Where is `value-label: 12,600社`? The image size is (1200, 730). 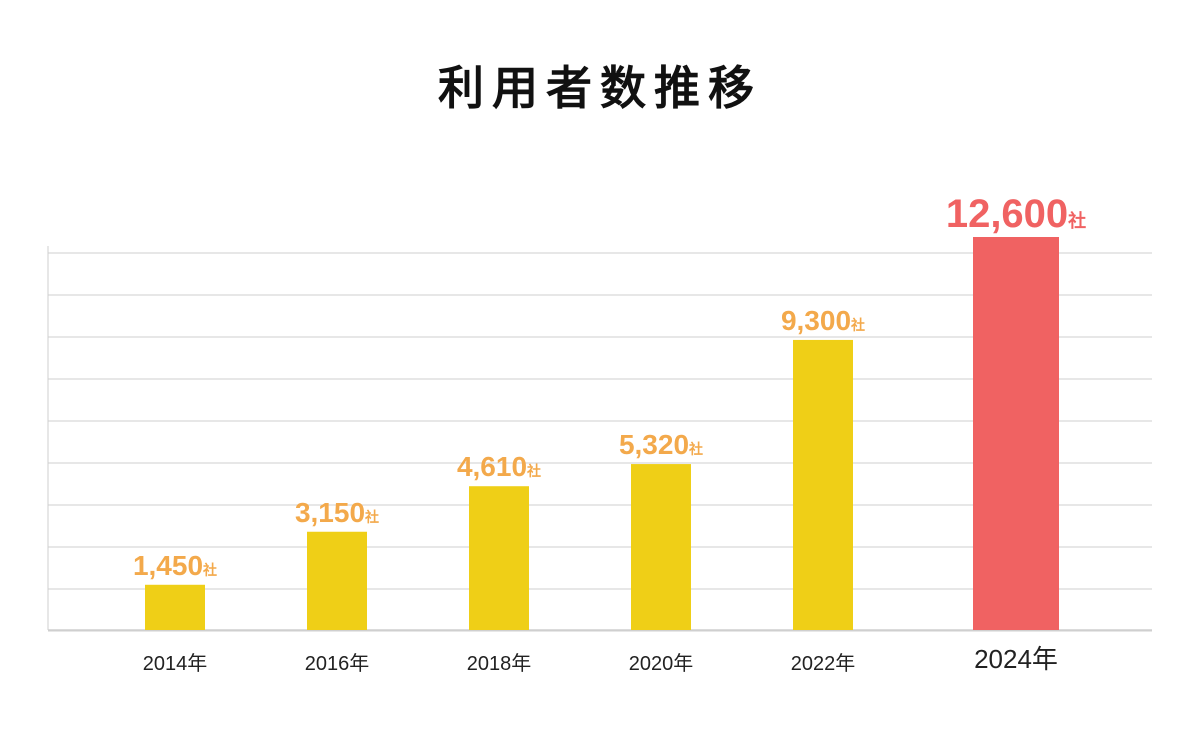 value-label: 12,600社 is located at coordinates (1016, 214).